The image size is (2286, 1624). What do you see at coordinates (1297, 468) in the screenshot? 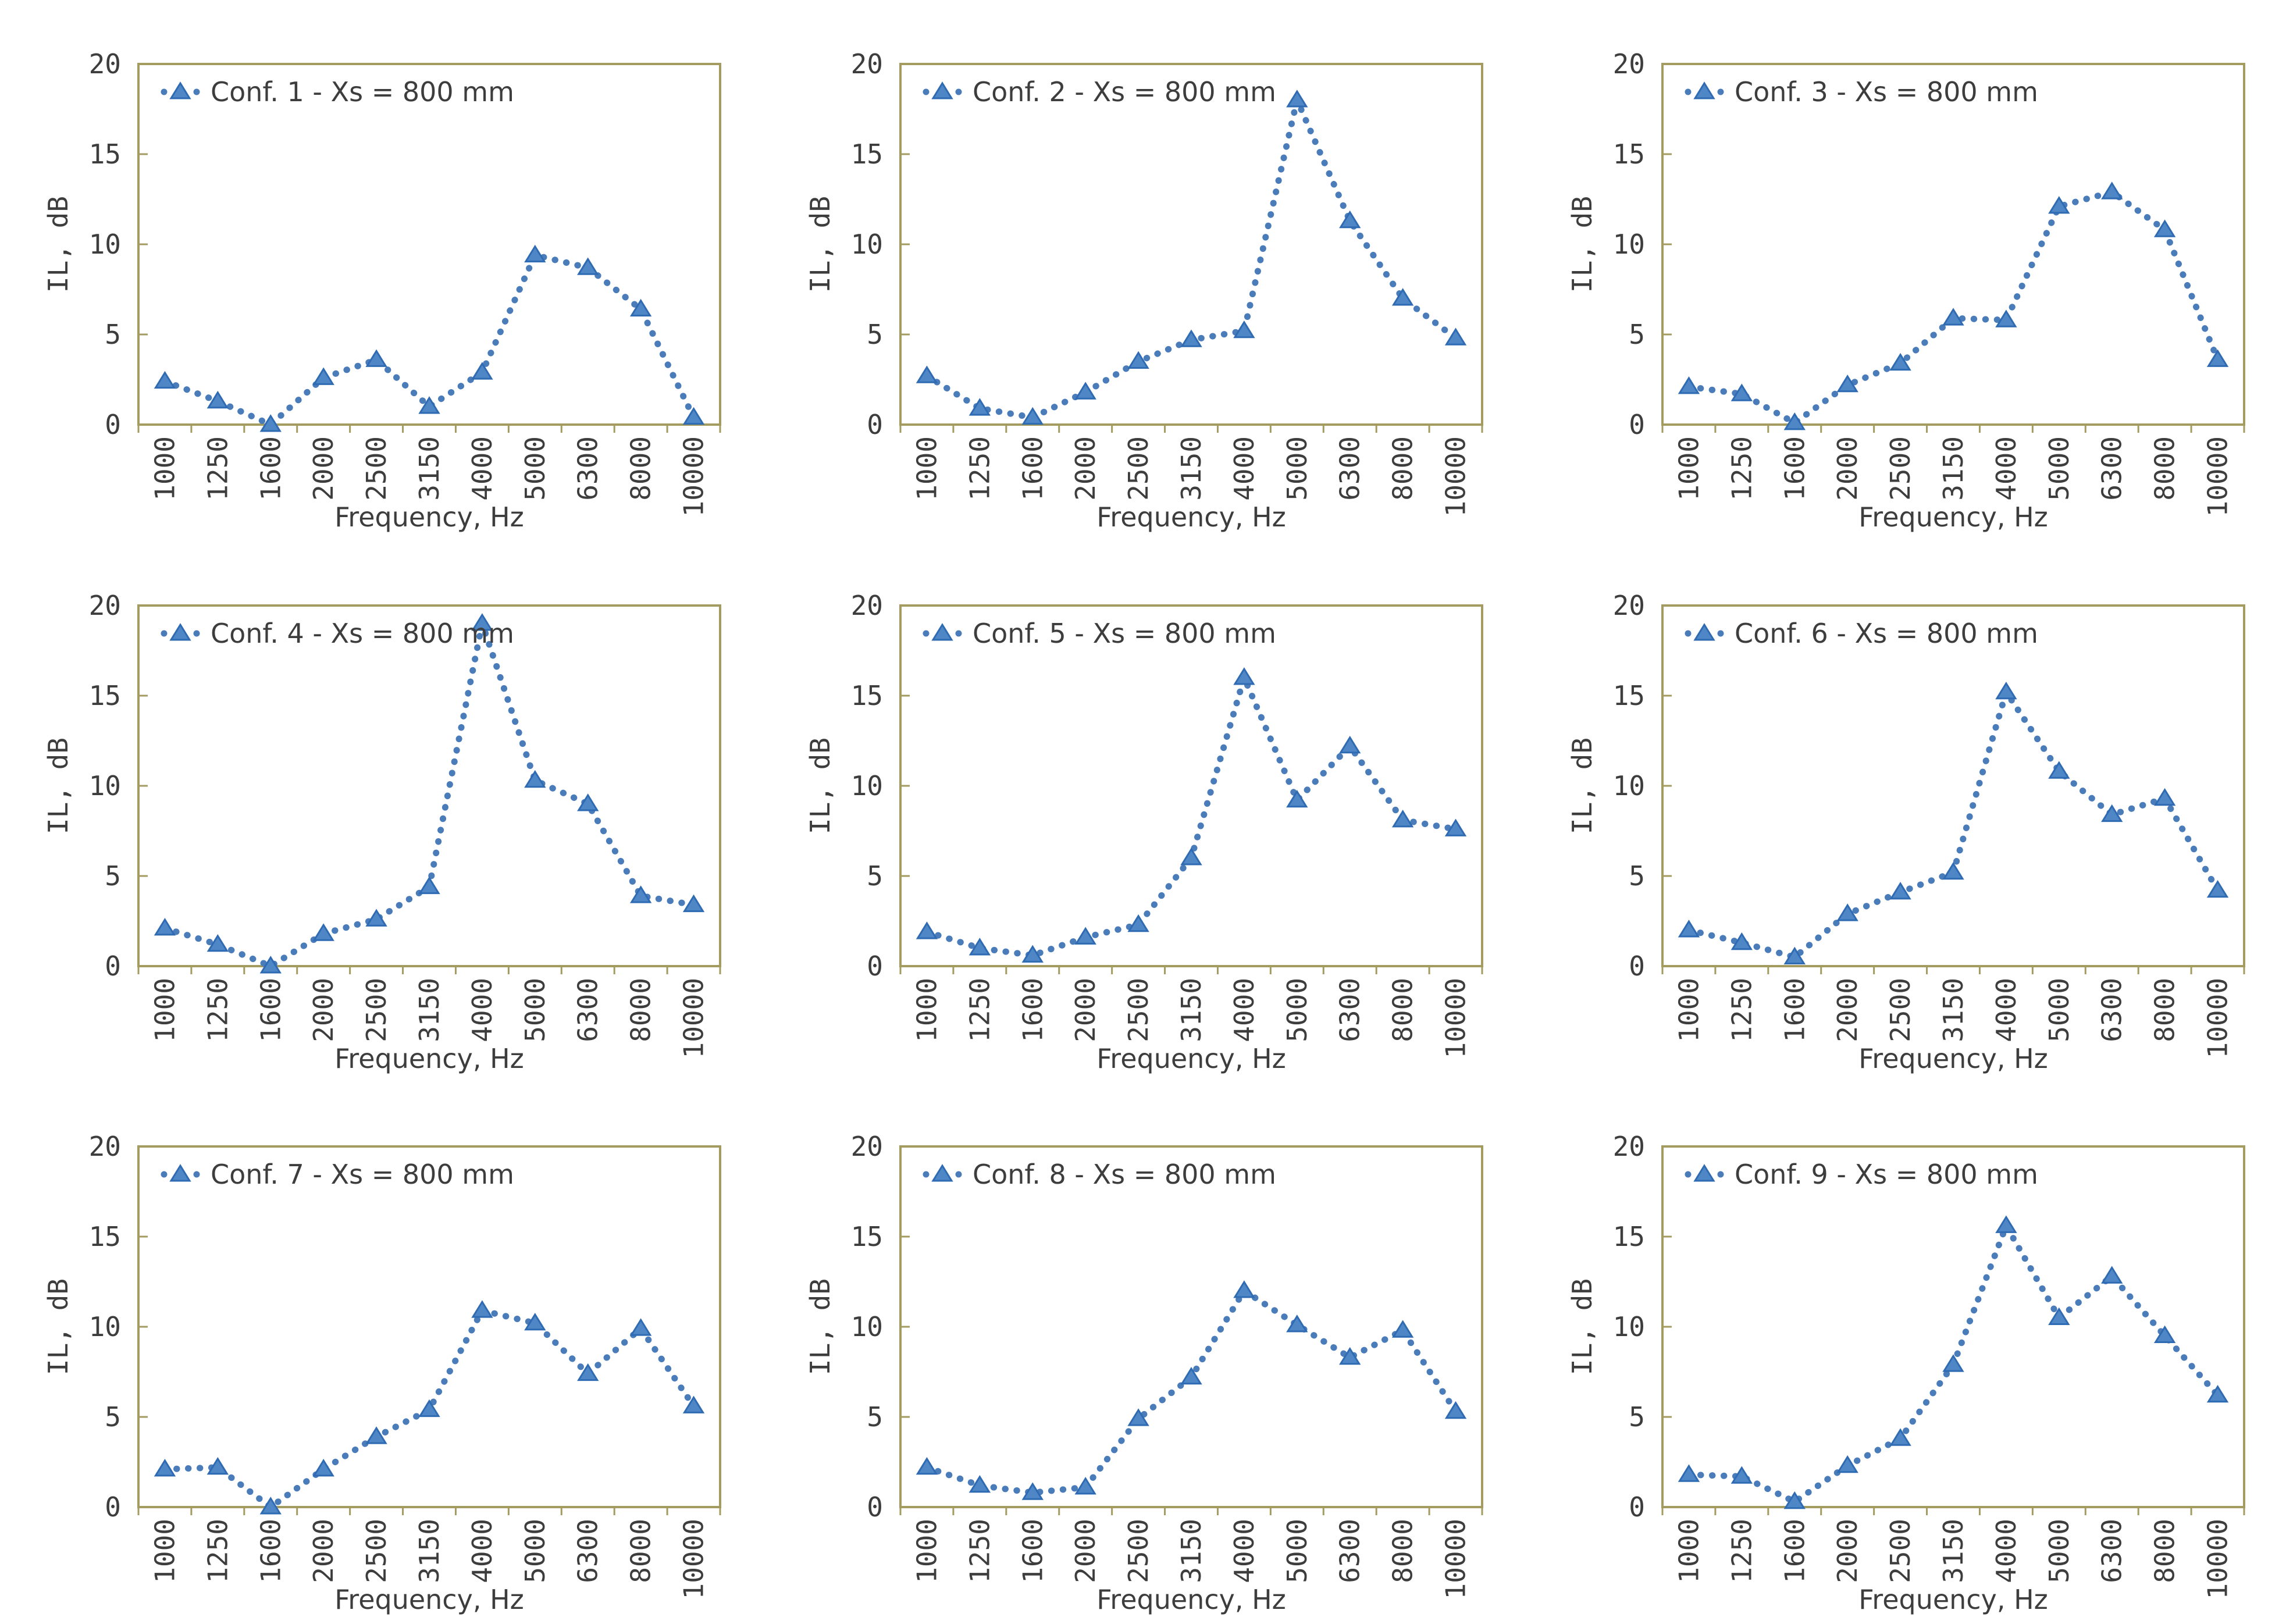
I see `x-tick-label: 5000` at bounding box center [1297, 468].